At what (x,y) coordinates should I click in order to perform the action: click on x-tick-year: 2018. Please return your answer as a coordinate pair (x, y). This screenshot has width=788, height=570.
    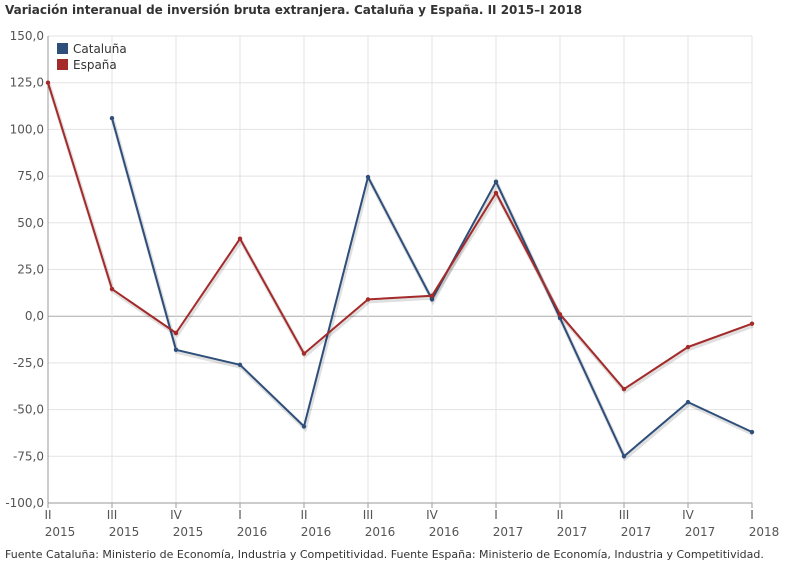
    Looking at the image, I should click on (764, 532).